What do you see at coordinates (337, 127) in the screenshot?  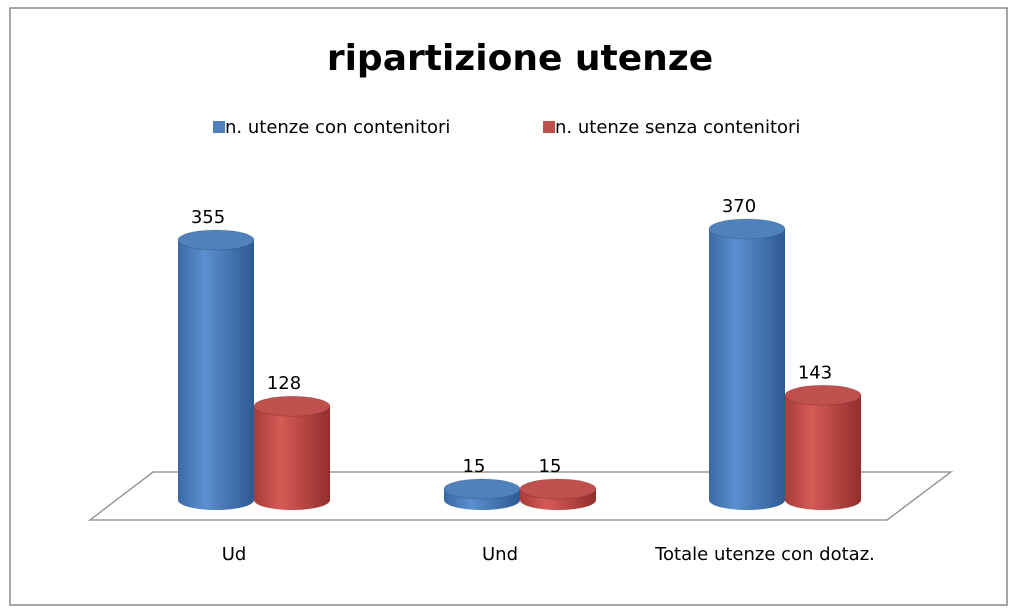 I see `legend-label: n. utenze con contenitori` at bounding box center [337, 127].